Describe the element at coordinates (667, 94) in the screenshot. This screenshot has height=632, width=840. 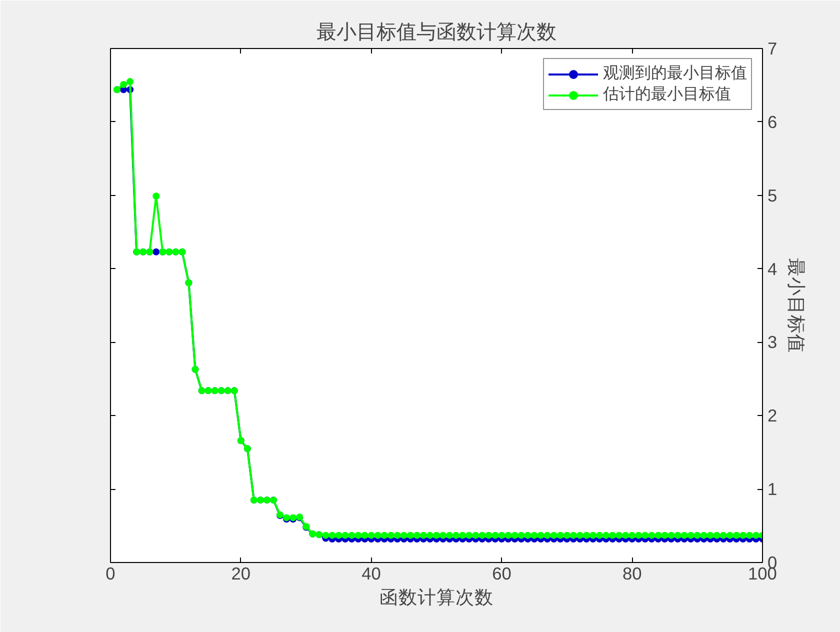
I see `legend-label: 估计的最小目标值` at that location.